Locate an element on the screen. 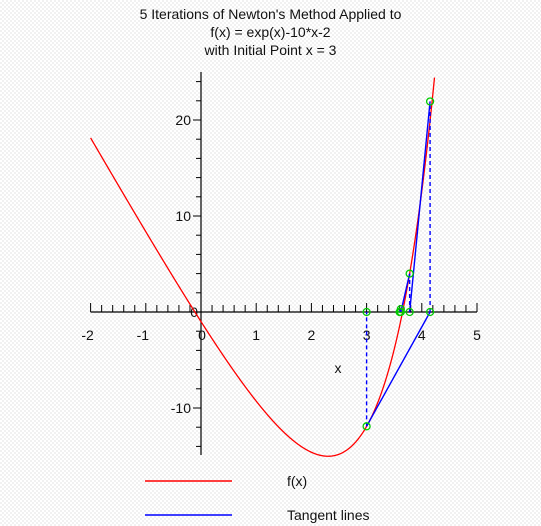 This screenshot has height=526, width=541. x-axis-label: x is located at coordinates (338, 368).